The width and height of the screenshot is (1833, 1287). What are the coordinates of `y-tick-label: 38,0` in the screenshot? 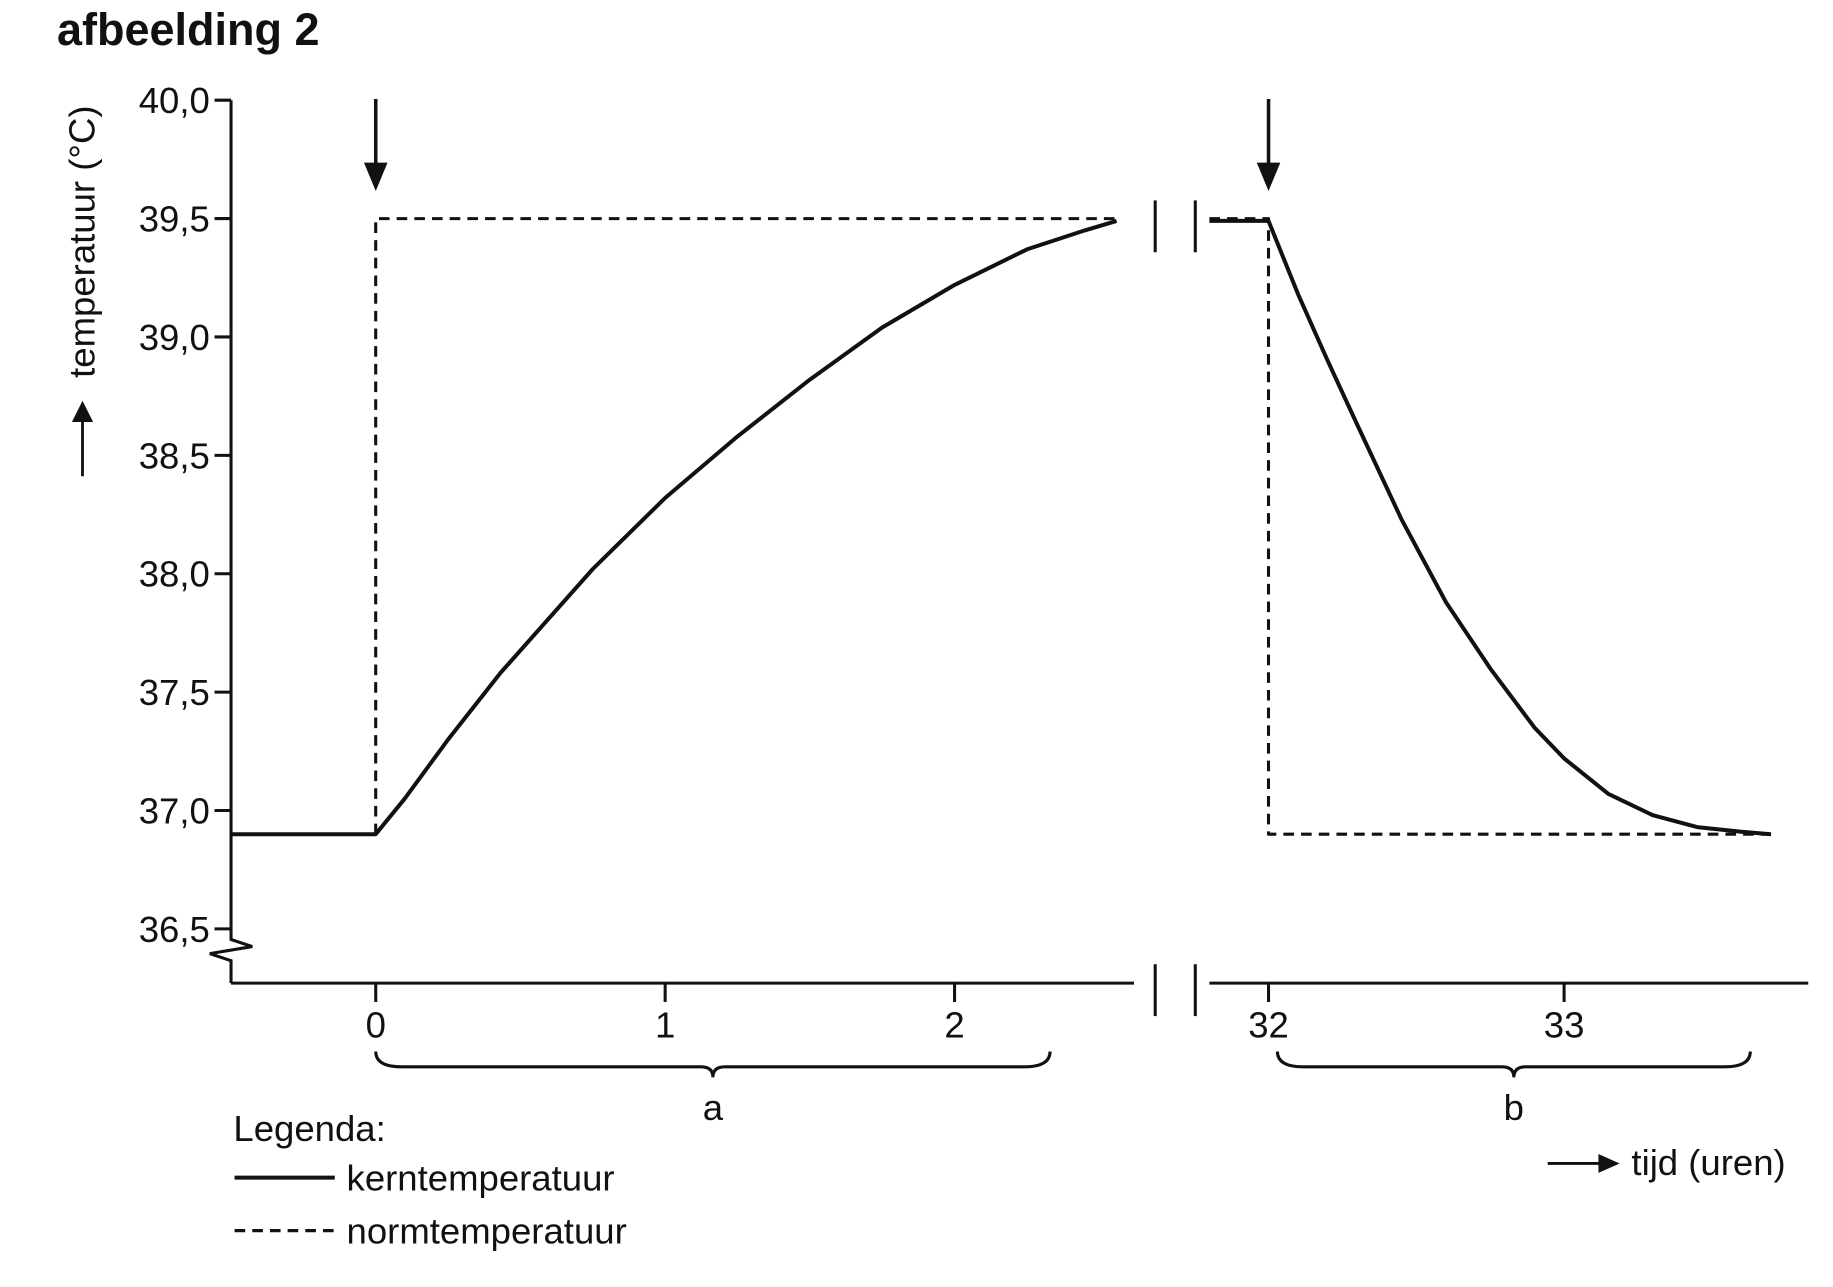 It's located at (174, 574).